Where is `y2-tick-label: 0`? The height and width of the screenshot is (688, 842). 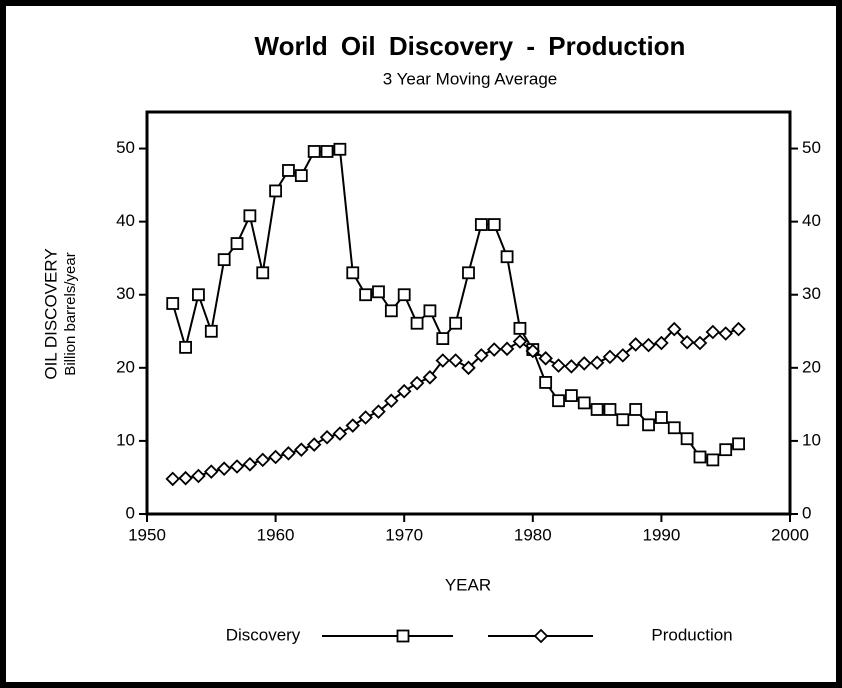 y2-tick-label: 0 is located at coordinates (806, 512).